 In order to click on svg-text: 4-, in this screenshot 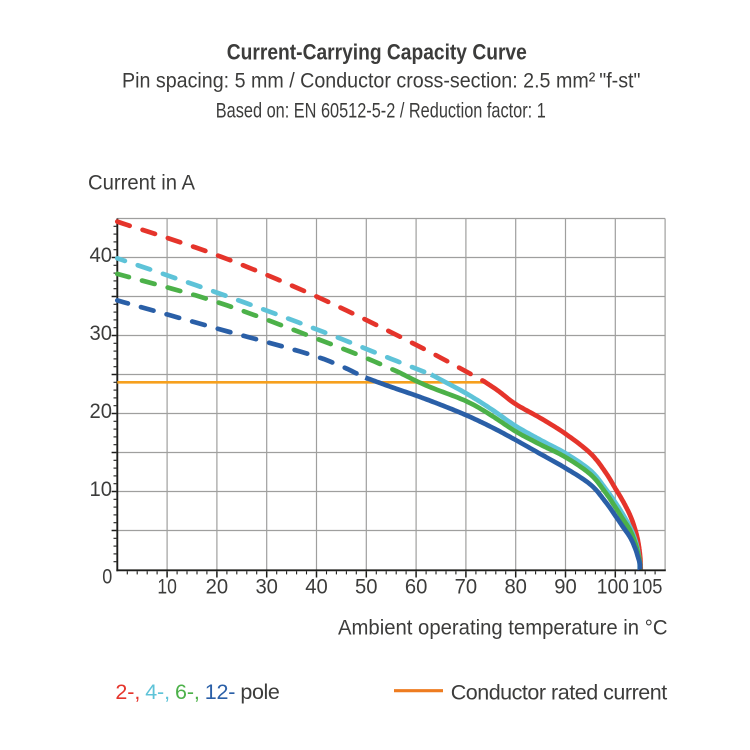, I will do `click(157, 692)`.